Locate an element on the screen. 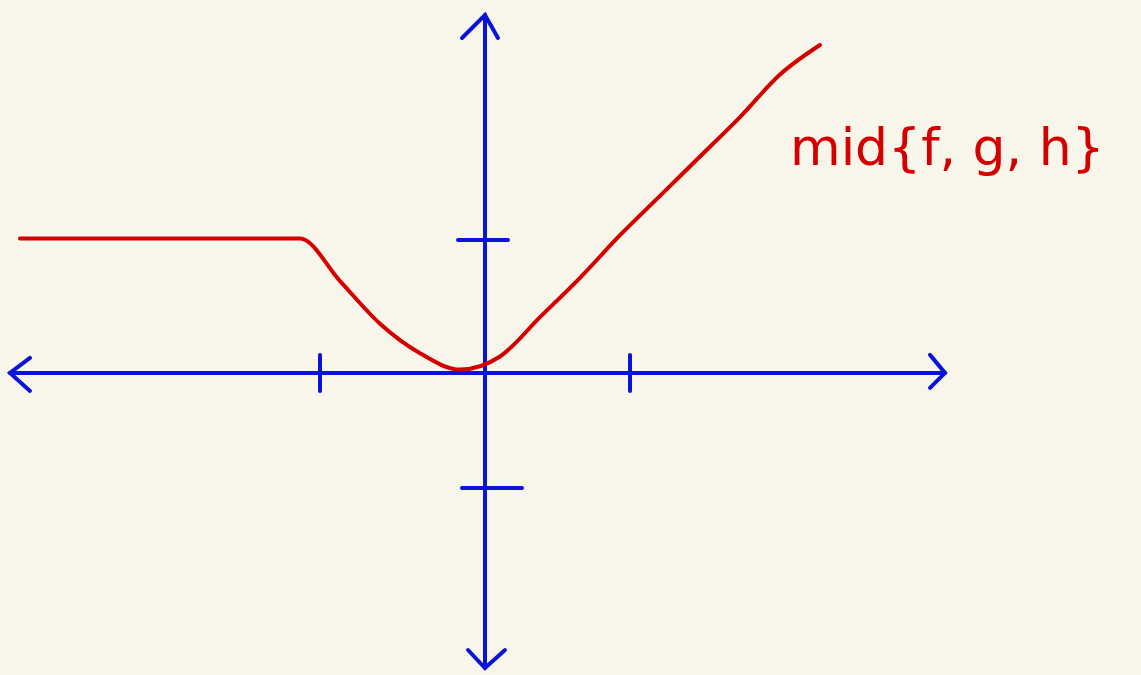 Image resolution: width=1141 pixels, height=675 pixels. series-label: mid{f, g, h} is located at coordinates (947, 147).